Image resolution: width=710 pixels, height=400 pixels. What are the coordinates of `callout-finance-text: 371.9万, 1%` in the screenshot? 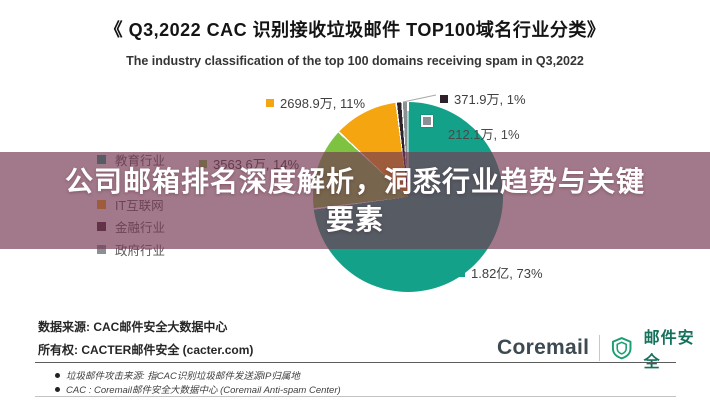 It's located at (490, 99).